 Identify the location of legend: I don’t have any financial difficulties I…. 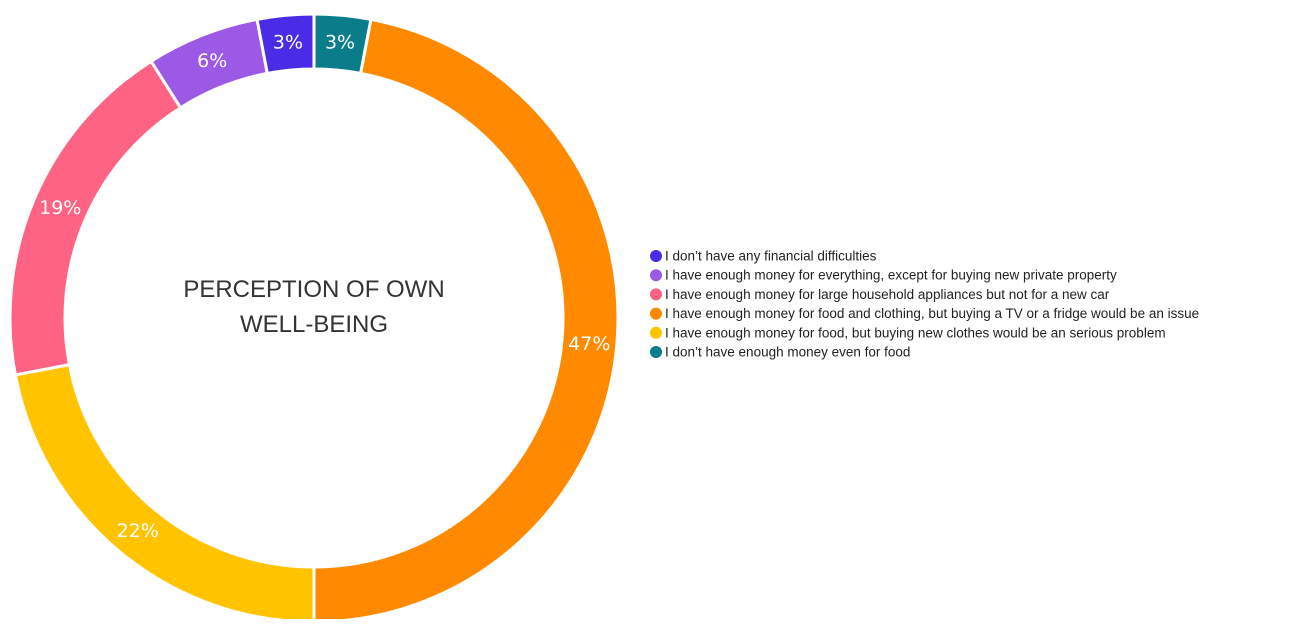
(924, 304).